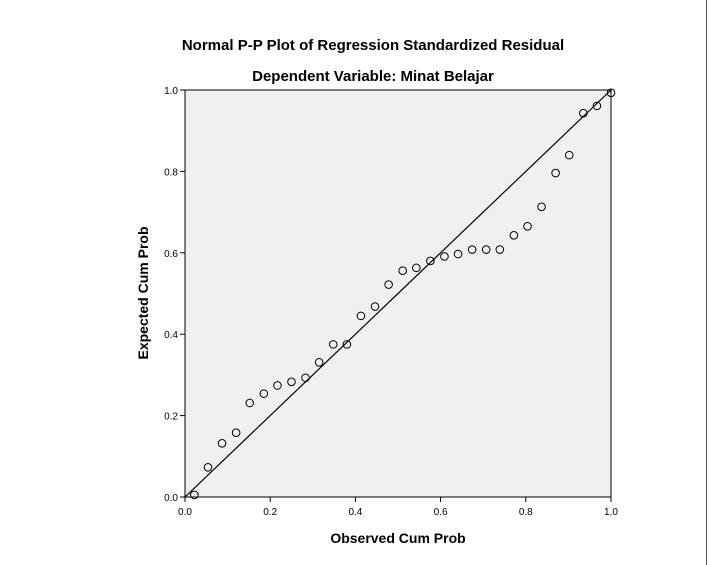 The width and height of the screenshot is (710, 565). Describe the element at coordinates (171, 498) in the screenshot. I see `y-tick-label: 0.0` at that location.